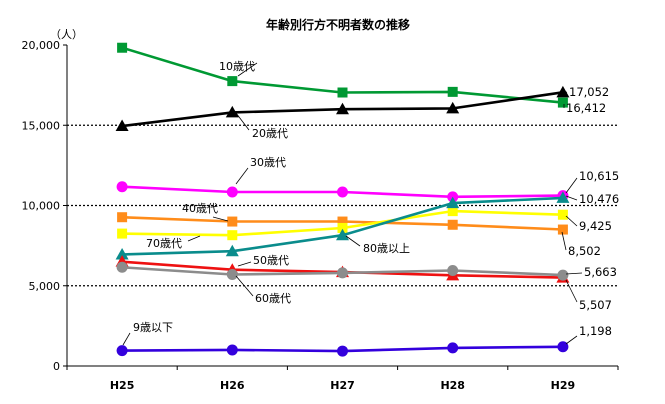 The height and width of the screenshot is (404, 665). I want to click on chart-title: 年齢別行方不明者数の推移, so click(338, 24).